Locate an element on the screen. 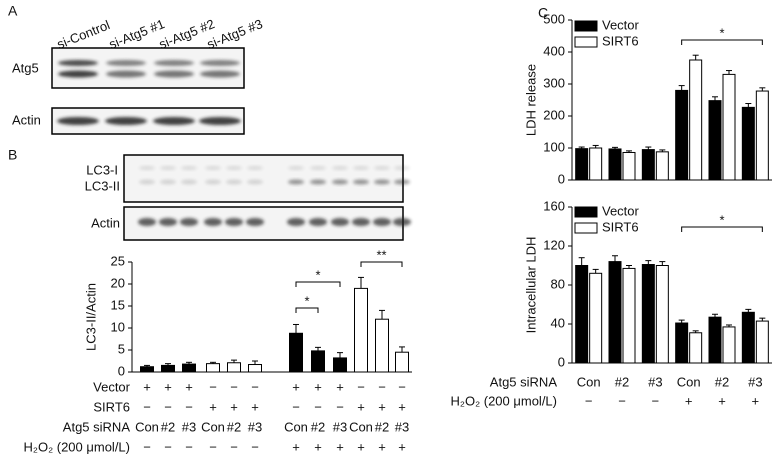  y-tick-label: 15 is located at coordinates (118, 304).